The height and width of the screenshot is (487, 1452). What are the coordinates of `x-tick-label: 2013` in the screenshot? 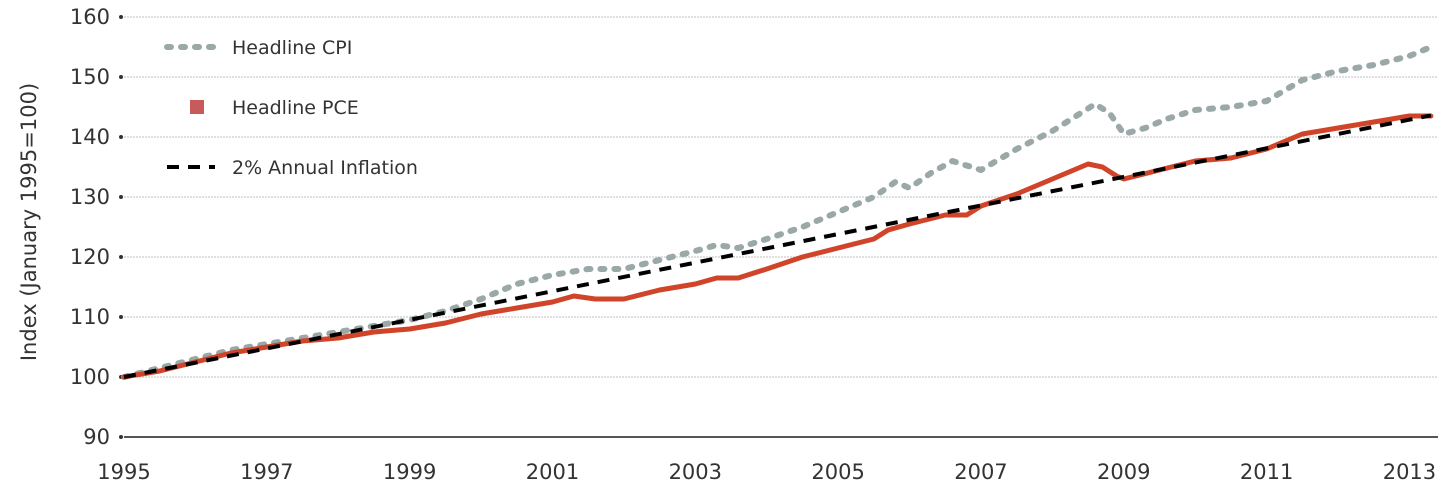 It's located at (1409, 472).